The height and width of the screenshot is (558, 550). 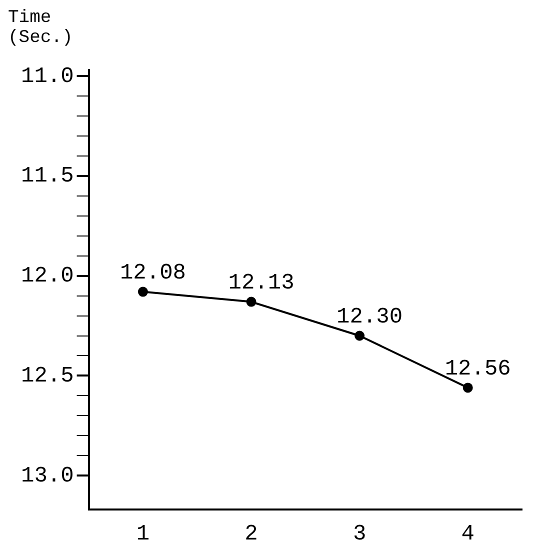 I want to click on y-tick-label: 12.0, so click(x=47, y=276).